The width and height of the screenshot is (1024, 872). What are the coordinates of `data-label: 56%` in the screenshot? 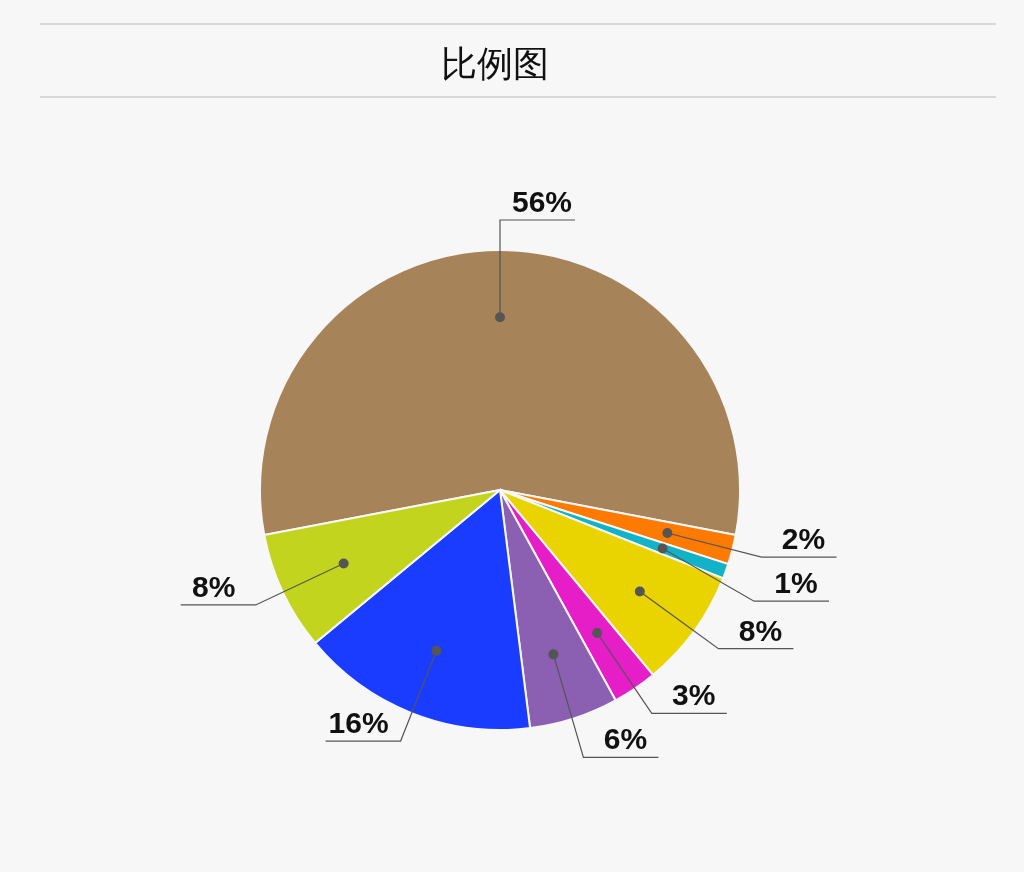 It's located at (542, 201).